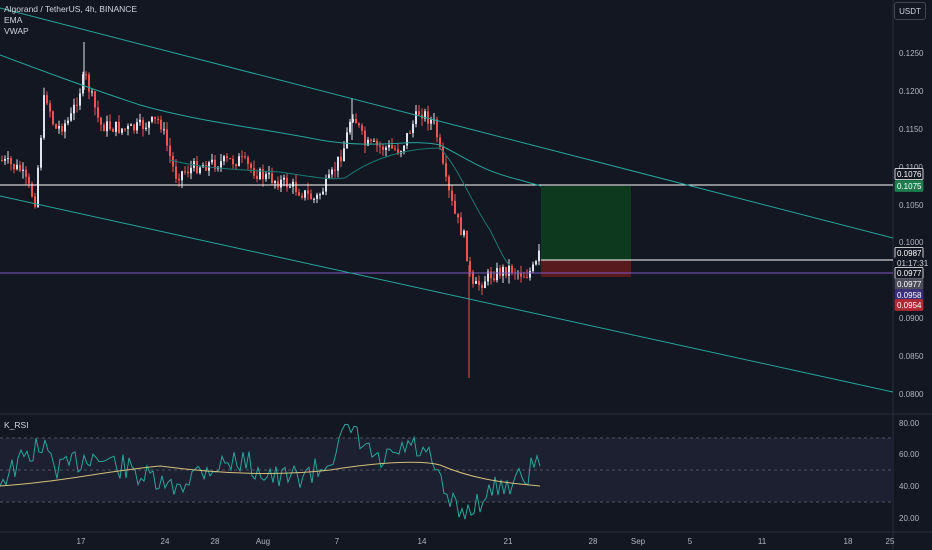 The image size is (932, 550). What do you see at coordinates (638, 541) in the screenshot?
I see `time-tick-label: Sep` at bounding box center [638, 541].